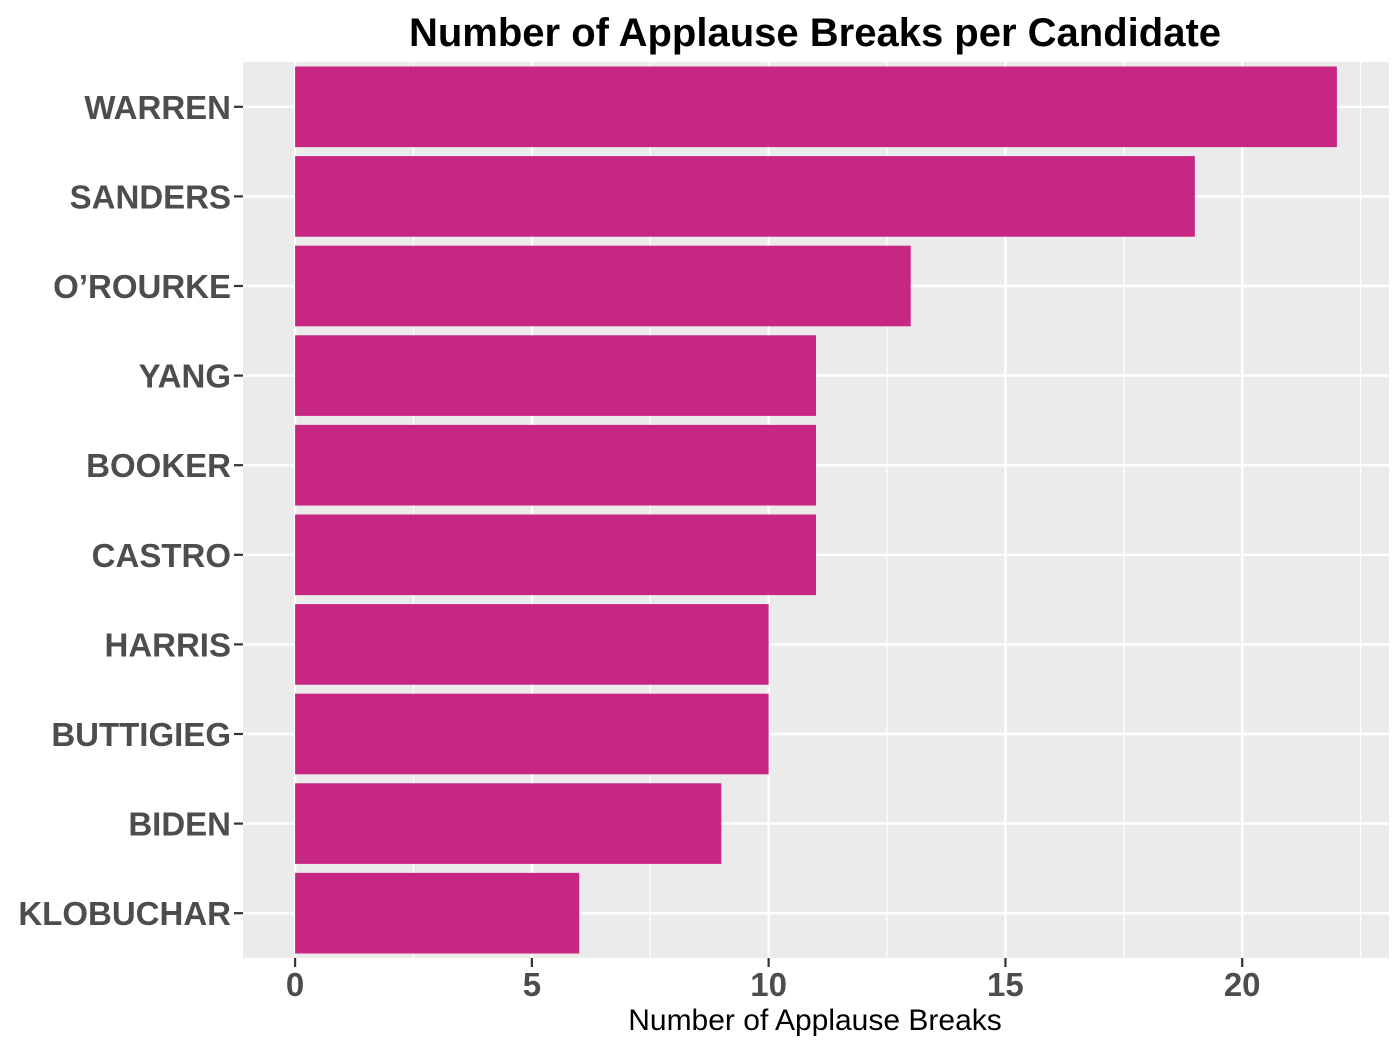  Describe the element at coordinates (179, 824) in the screenshot. I see `y-tick-label: BIDEN` at that location.